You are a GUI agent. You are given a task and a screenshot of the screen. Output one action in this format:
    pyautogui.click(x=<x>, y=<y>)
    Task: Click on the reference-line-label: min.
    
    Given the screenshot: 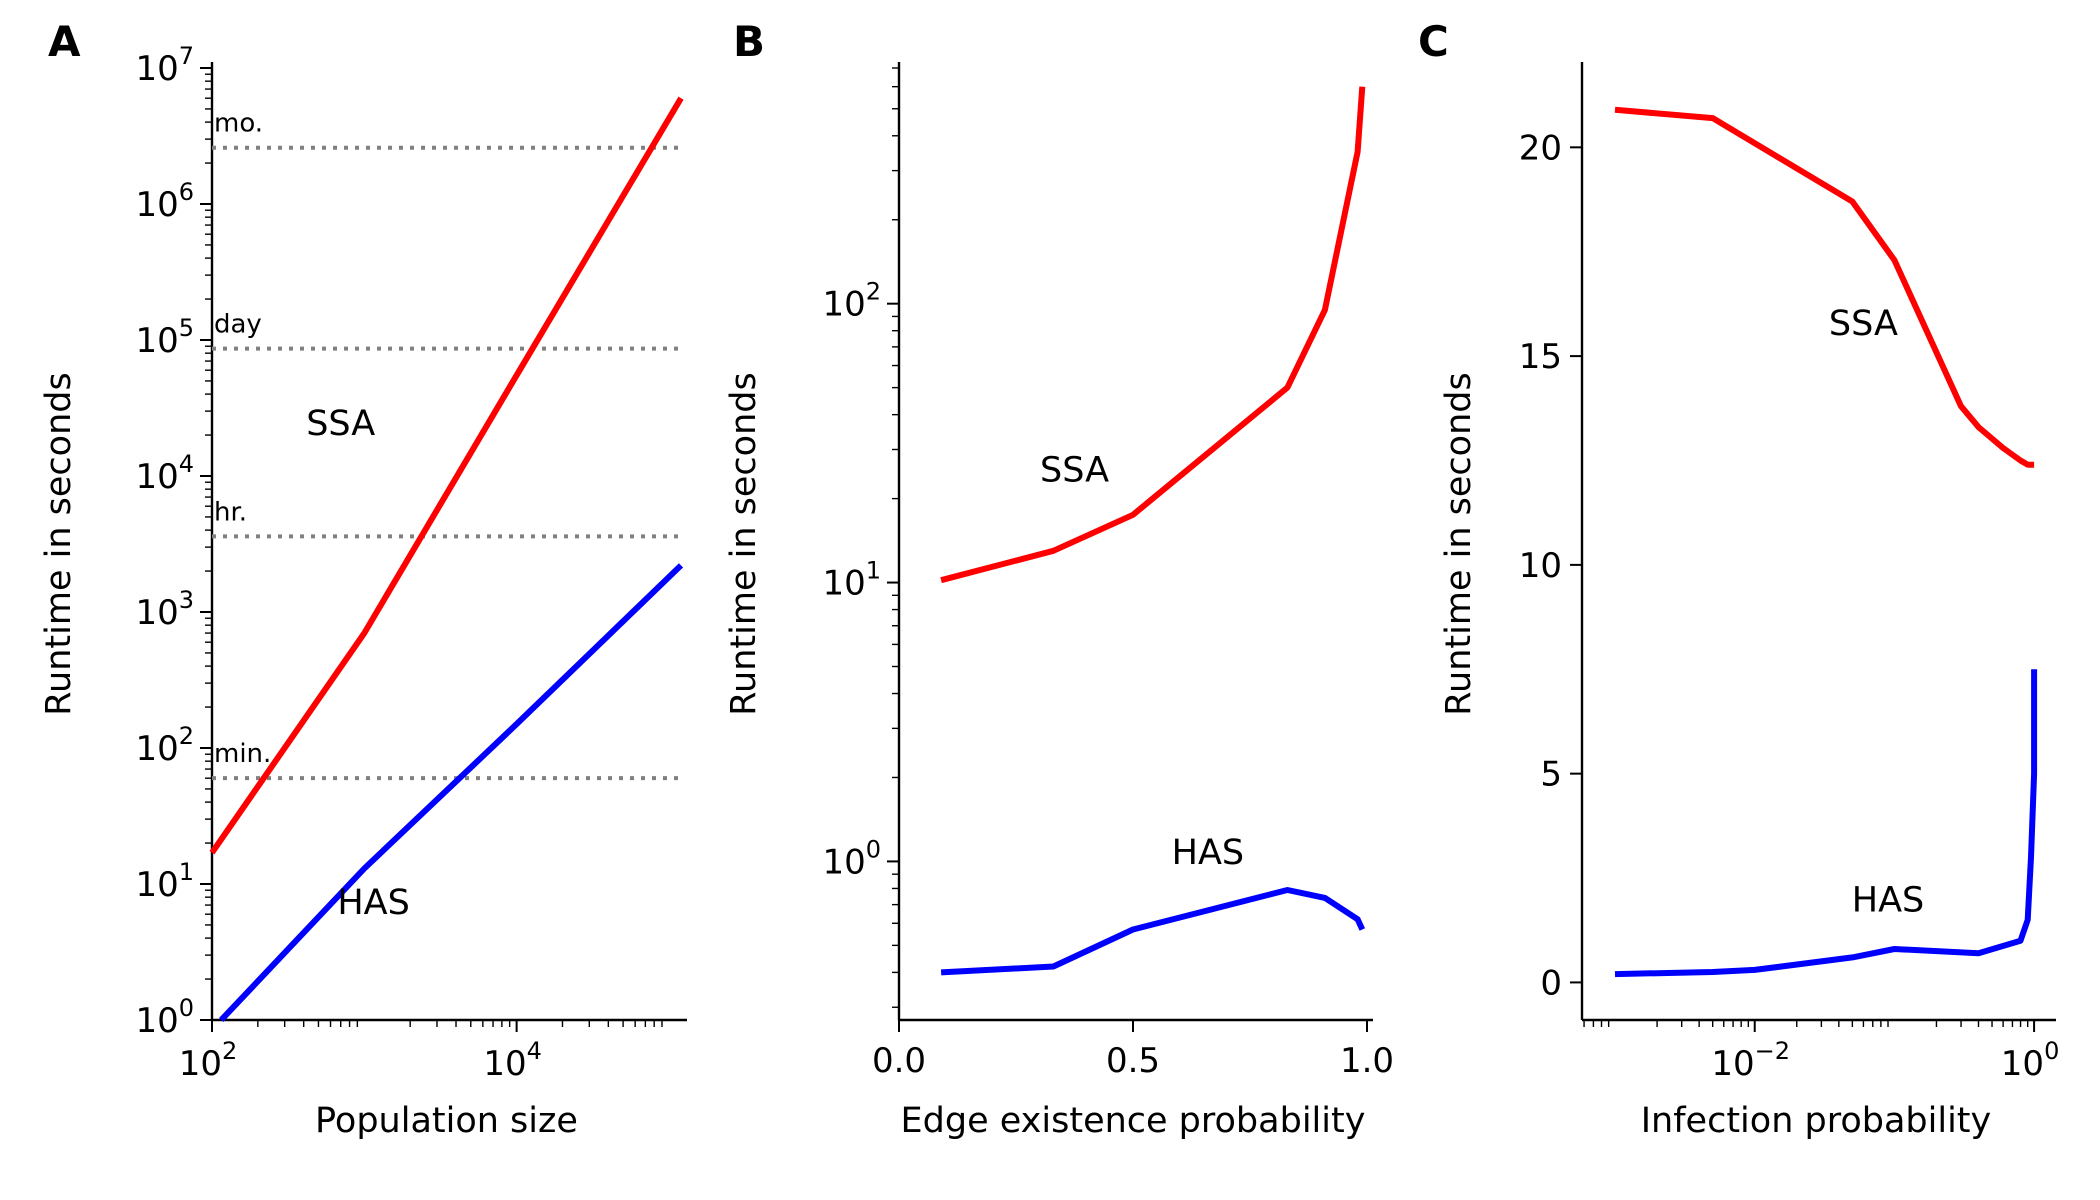 What is the action you would take?
    pyautogui.click(x=242, y=754)
    